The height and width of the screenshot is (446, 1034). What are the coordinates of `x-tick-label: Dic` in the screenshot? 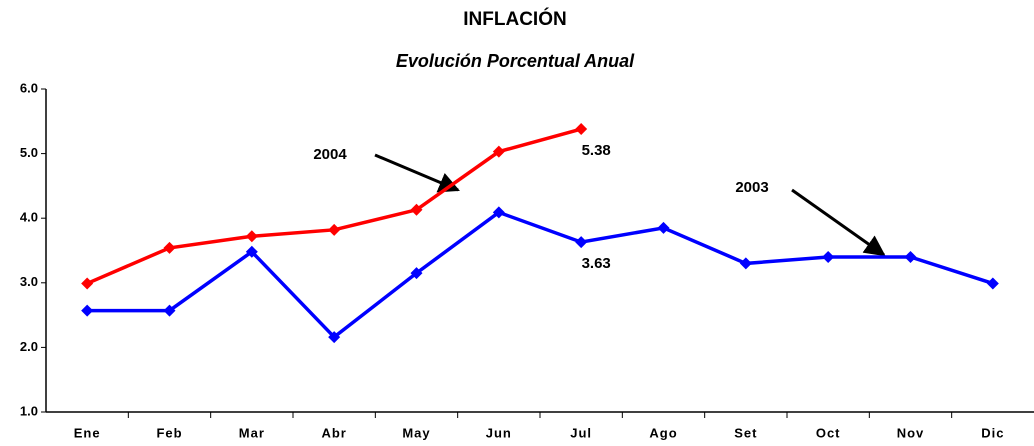 It's located at (992, 432).